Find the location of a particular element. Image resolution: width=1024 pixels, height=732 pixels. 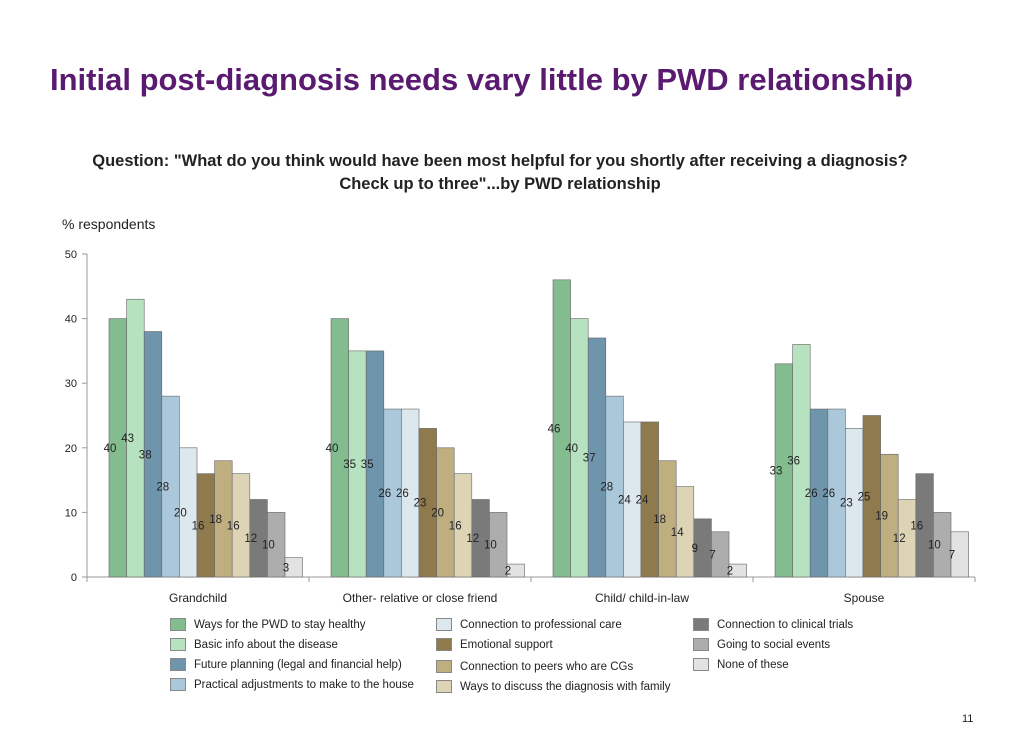

legend-item: Connection to professional care is located at coordinates (529, 624).